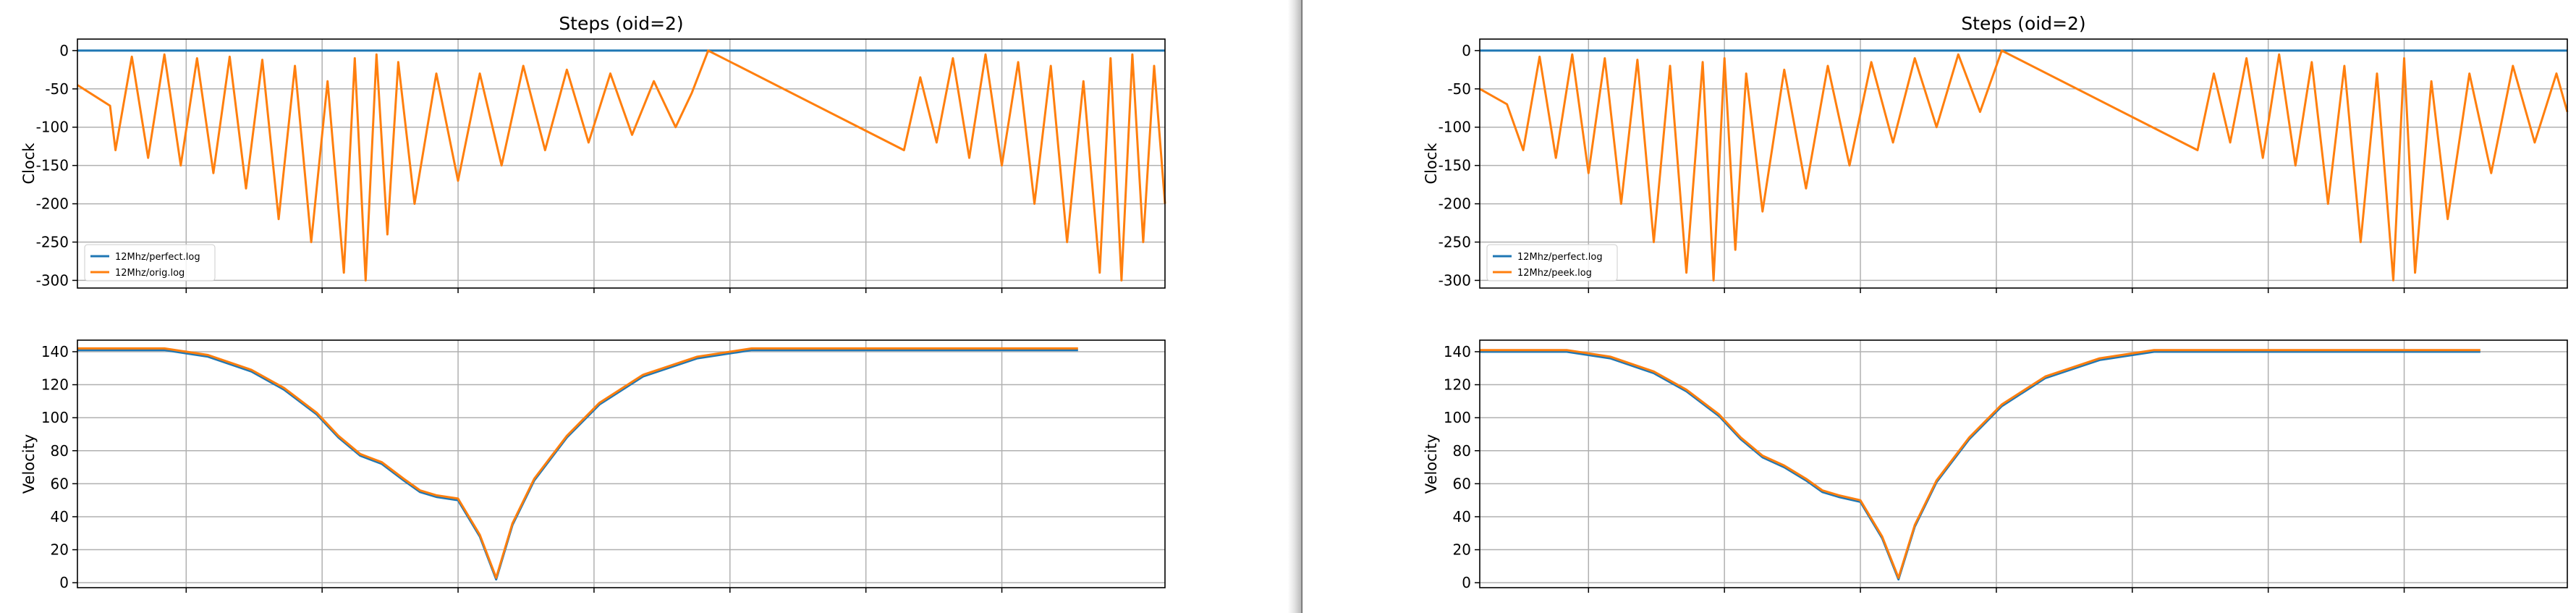 The image size is (2576, 613). Describe the element at coordinates (150, 273) in the screenshot. I see `legend-entry-1: 12Mhz/orig.log` at that location.